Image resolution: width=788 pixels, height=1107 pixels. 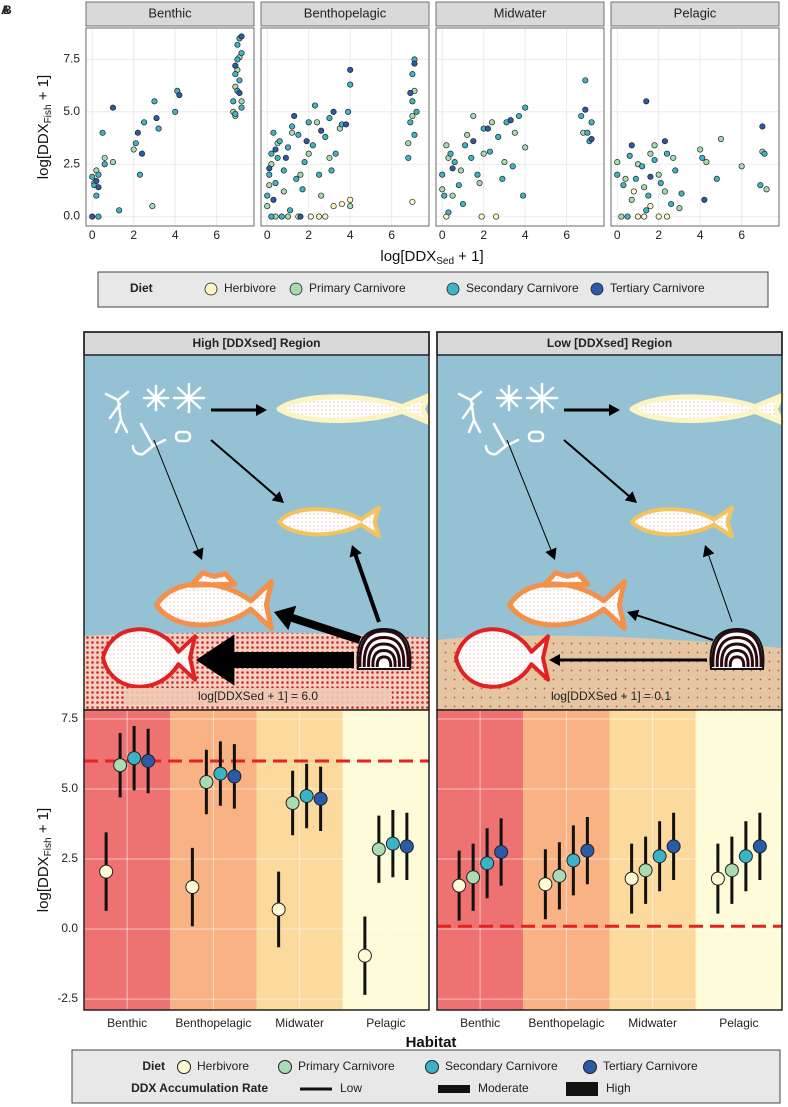 I want to click on x-tick-label: 6, so click(x=216, y=235).